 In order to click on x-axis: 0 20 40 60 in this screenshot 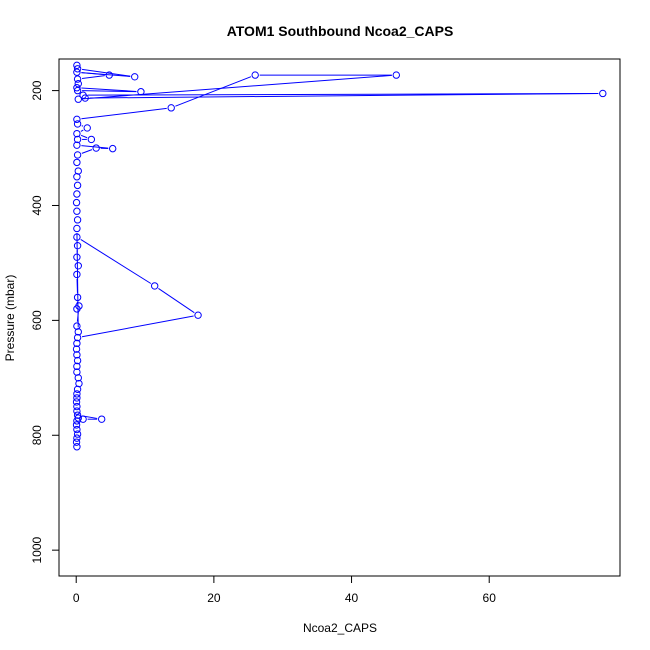, I will do `click(285, 590)`.